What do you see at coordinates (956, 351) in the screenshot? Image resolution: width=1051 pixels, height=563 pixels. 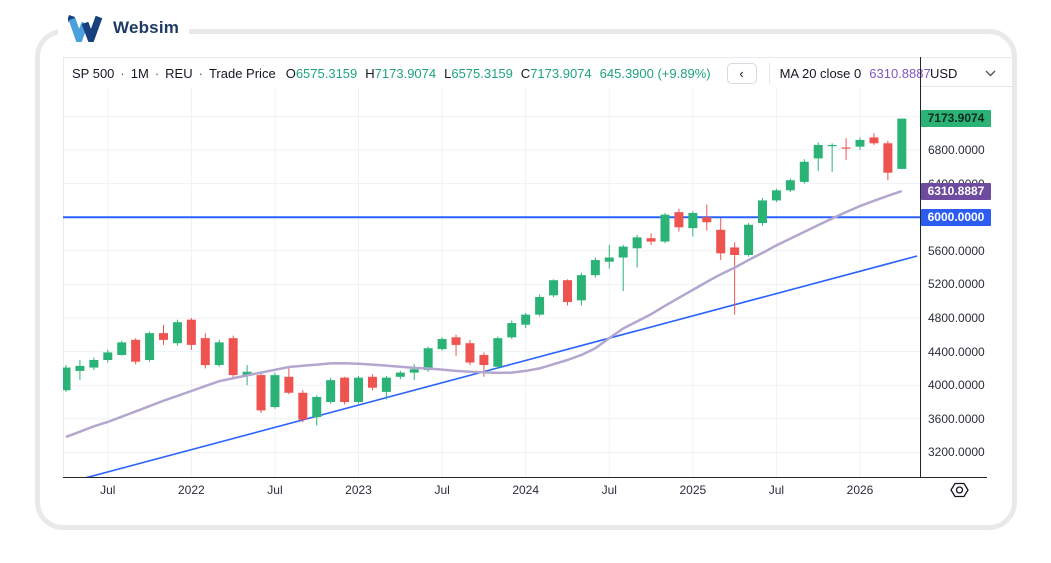 I see `price-tick-label: 4400.0000` at bounding box center [956, 351].